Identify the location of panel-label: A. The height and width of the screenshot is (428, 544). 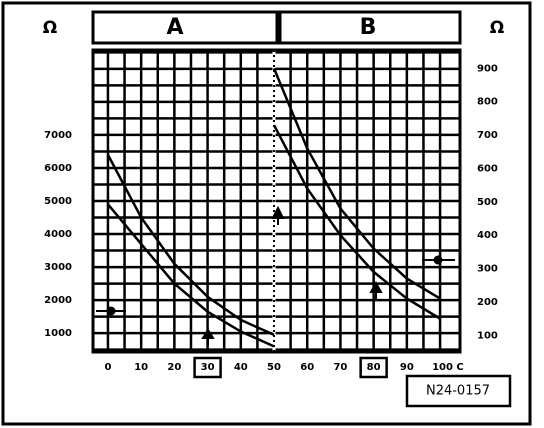
(174, 27).